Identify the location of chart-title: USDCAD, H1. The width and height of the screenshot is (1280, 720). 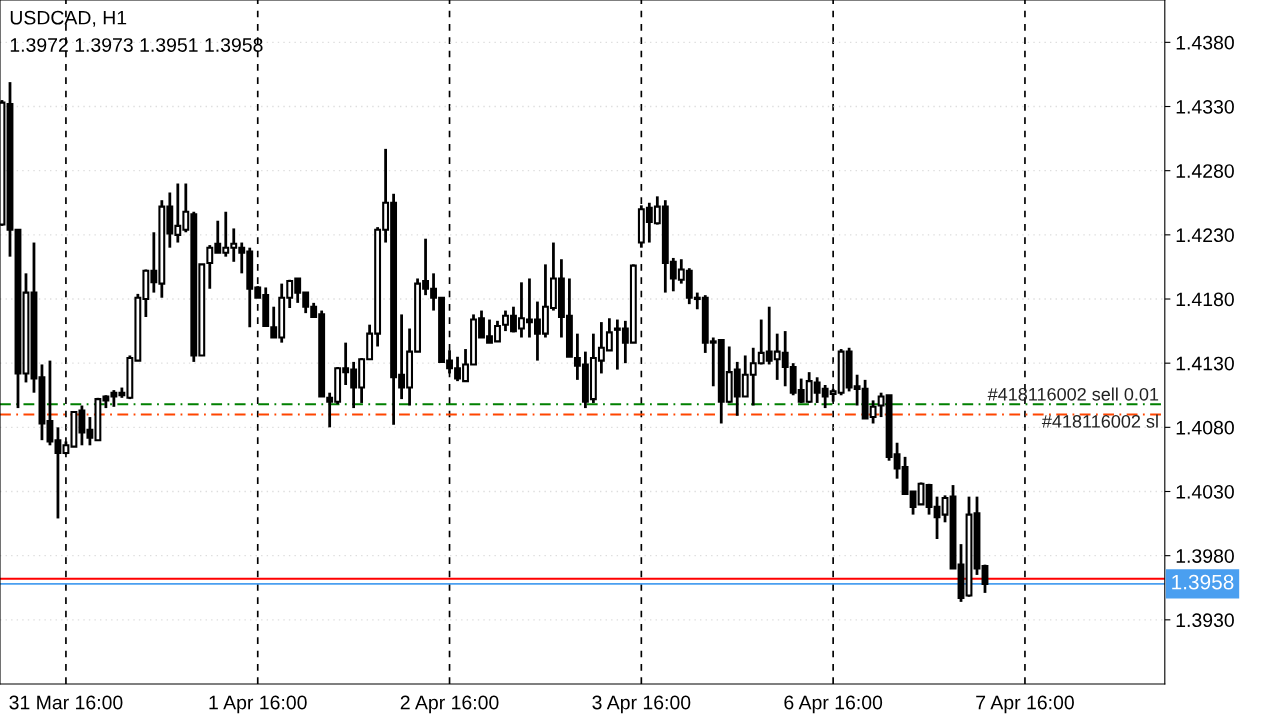
(68, 18).